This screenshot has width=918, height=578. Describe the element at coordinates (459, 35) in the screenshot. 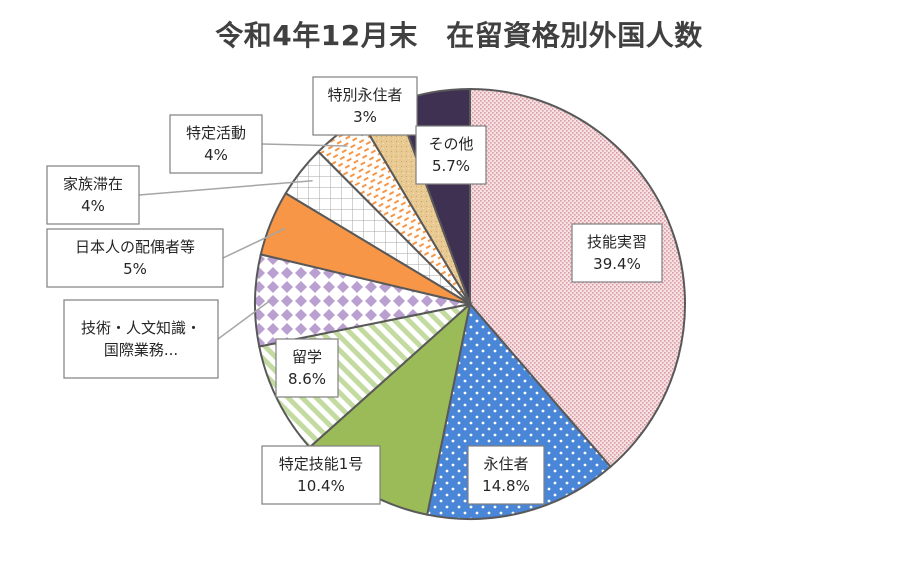

I see `chart-title: 令和4年12月末 在留資格別外国人数` at that location.